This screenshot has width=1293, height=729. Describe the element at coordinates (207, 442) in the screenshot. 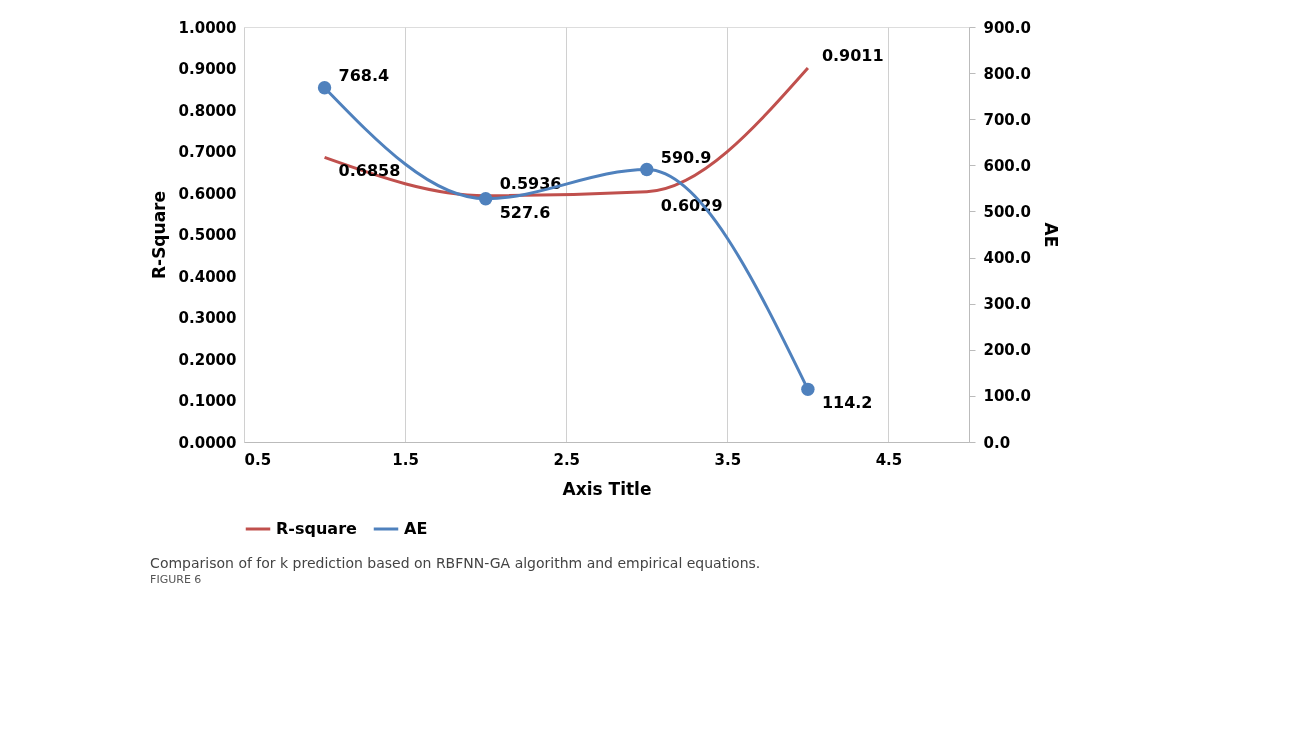

I see `y-tick-label: 0.0000` at that location.